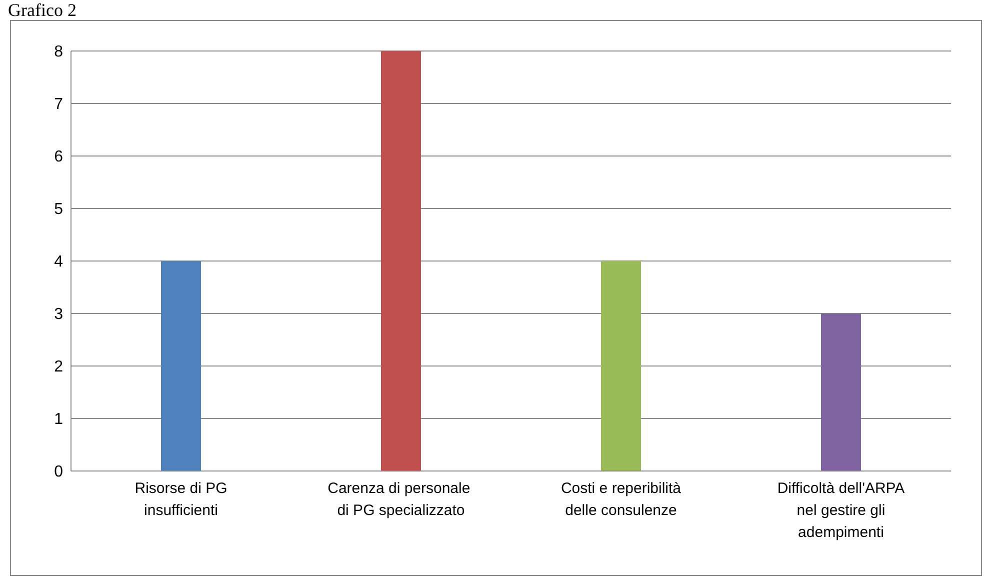  Describe the element at coordinates (59, 157) in the screenshot. I see `y-tick-label: 6` at that location.